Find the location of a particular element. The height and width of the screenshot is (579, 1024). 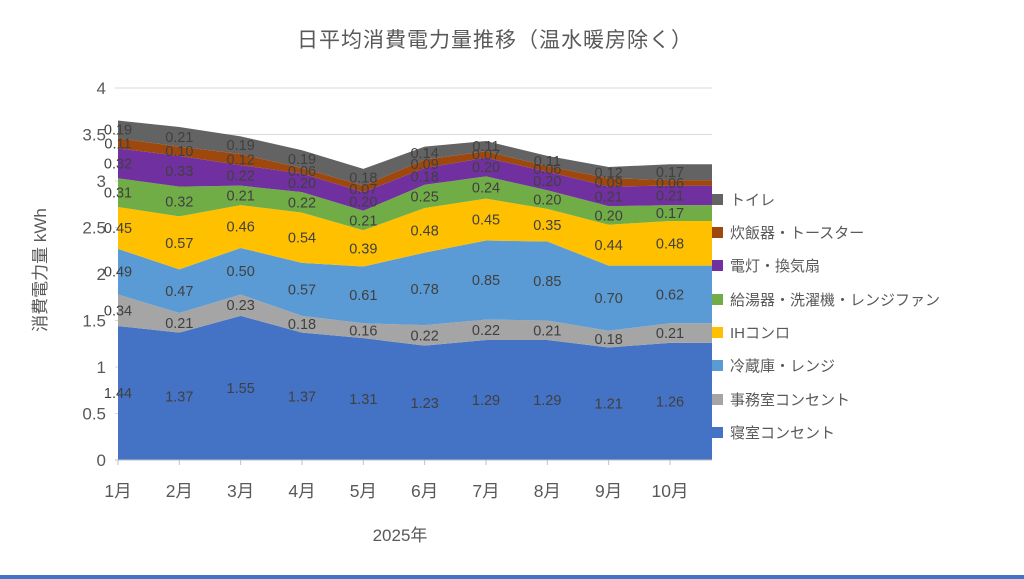

data-label: 1.23 is located at coordinates (425, 404).